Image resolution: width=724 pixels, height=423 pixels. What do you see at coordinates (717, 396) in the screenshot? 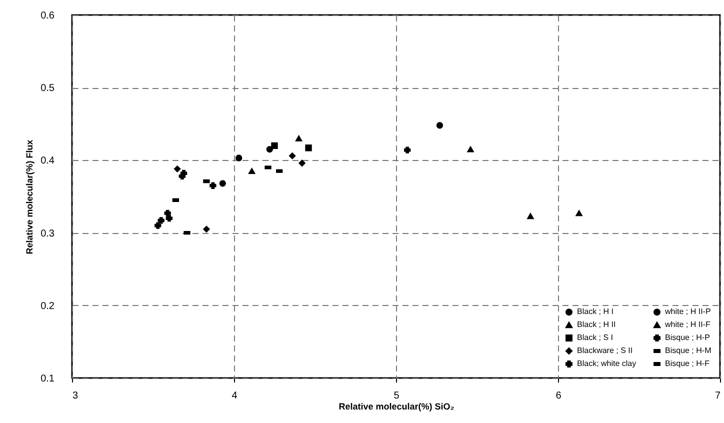
I see `x-tick-label: 7` at bounding box center [717, 396].